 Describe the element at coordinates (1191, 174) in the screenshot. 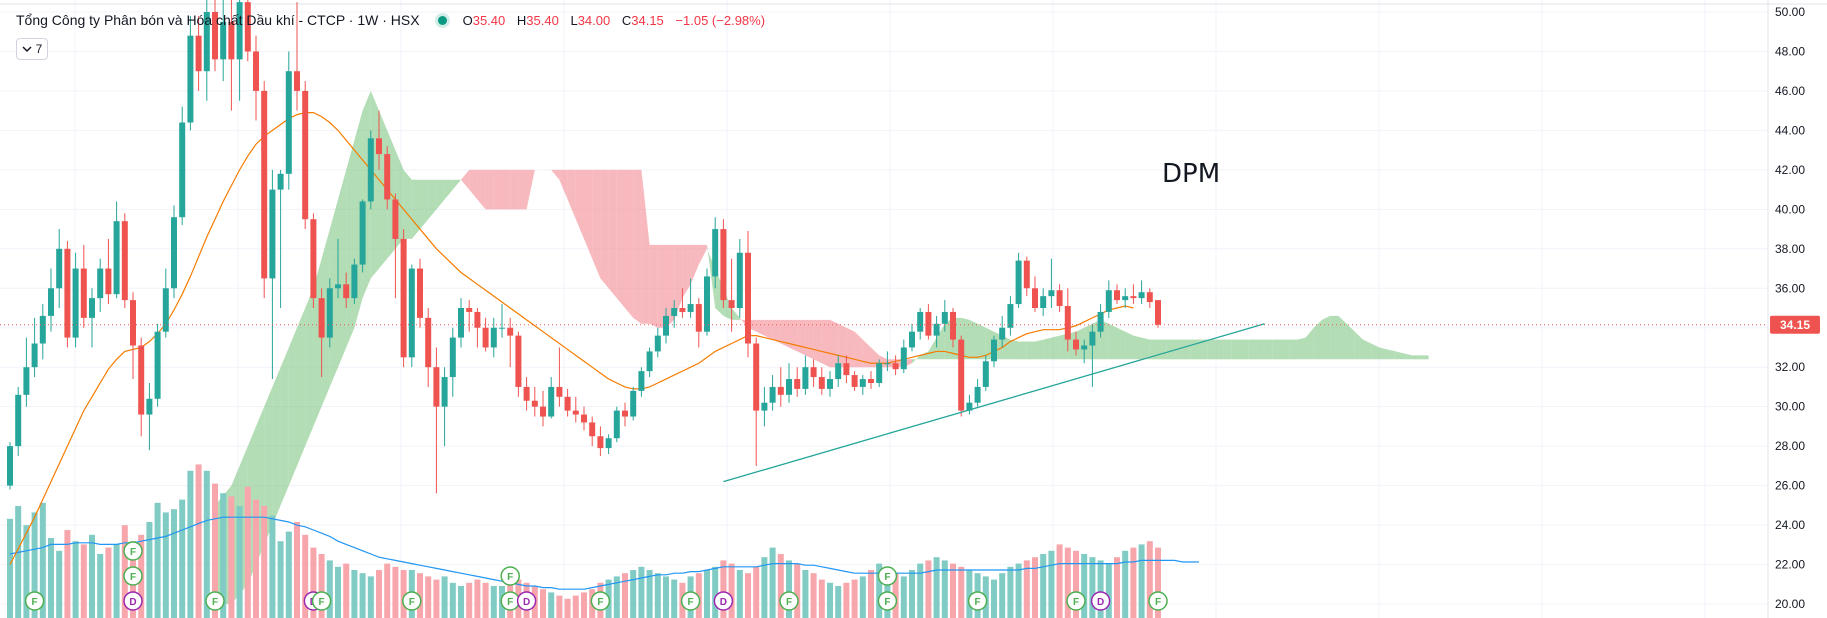

I see `chart-annotation: DPM` at that location.